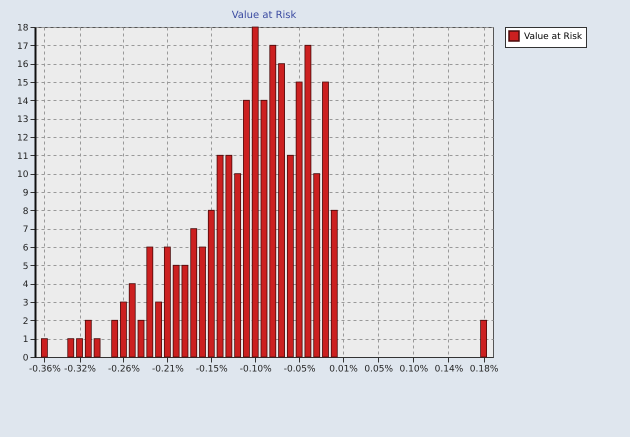 This screenshot has width=630, height=437. Describe the element at coordinates (212, 369) in the screenshot. I see `x-tick-label: -0.15%` at that location.